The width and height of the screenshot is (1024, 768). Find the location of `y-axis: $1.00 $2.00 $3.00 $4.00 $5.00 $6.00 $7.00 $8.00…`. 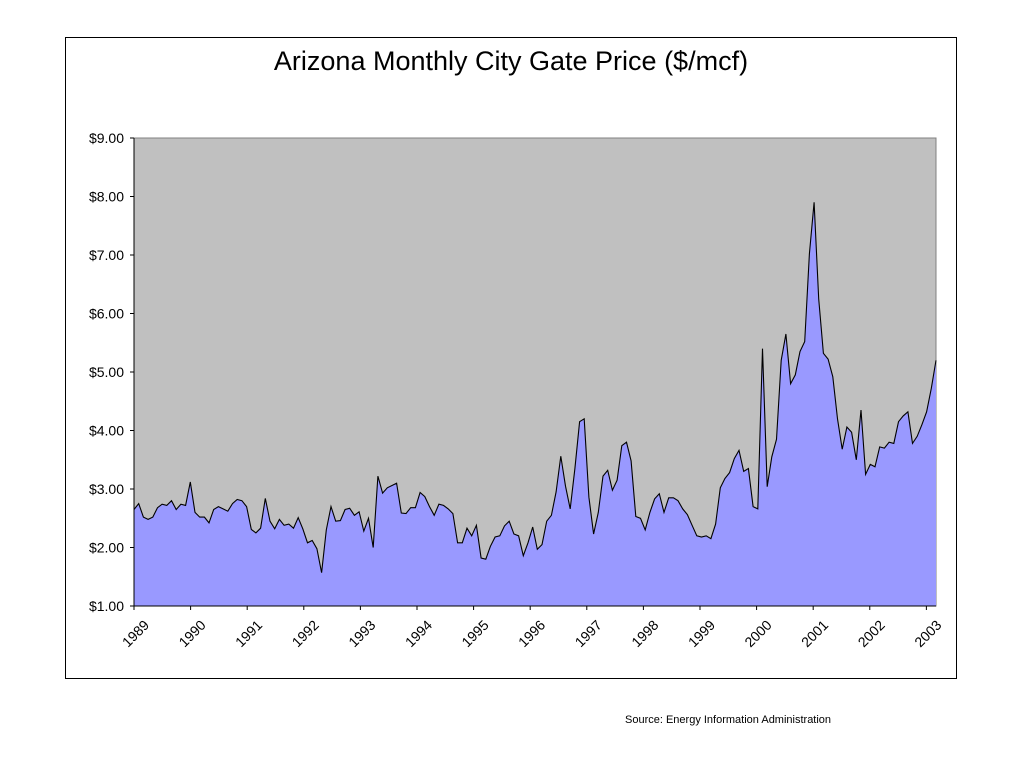

y-axis: $1.00 $2.00 $3.00 $4.00 $5.00 $6.00 $7.00 $8.00… is located at coordinates (112, 372).